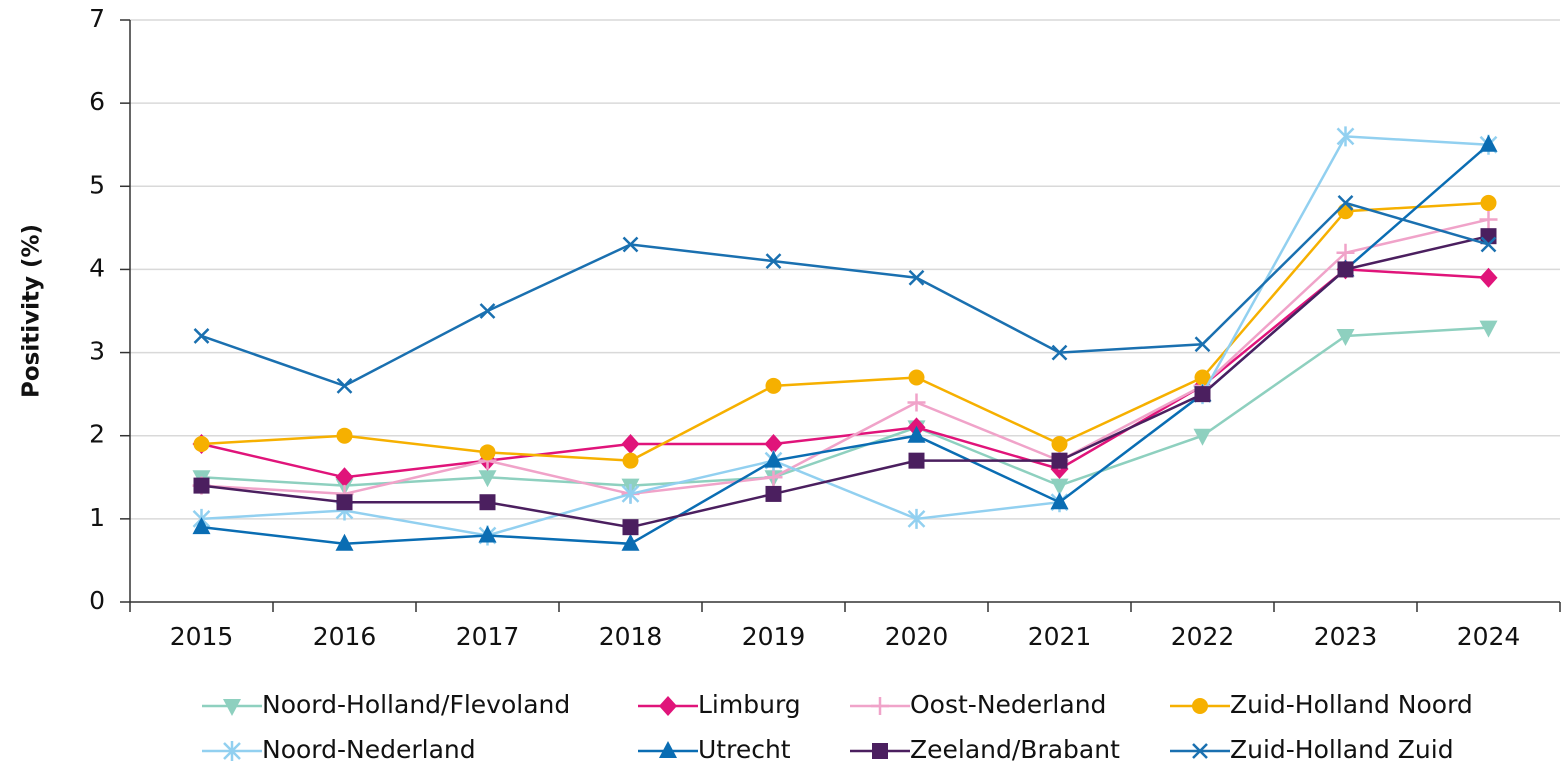 The height and width of the screenshot is (771, 1564). Describe the element at coordinates (917, 636) in the screenshot. I see `x-tick-label: 2020` at that location.